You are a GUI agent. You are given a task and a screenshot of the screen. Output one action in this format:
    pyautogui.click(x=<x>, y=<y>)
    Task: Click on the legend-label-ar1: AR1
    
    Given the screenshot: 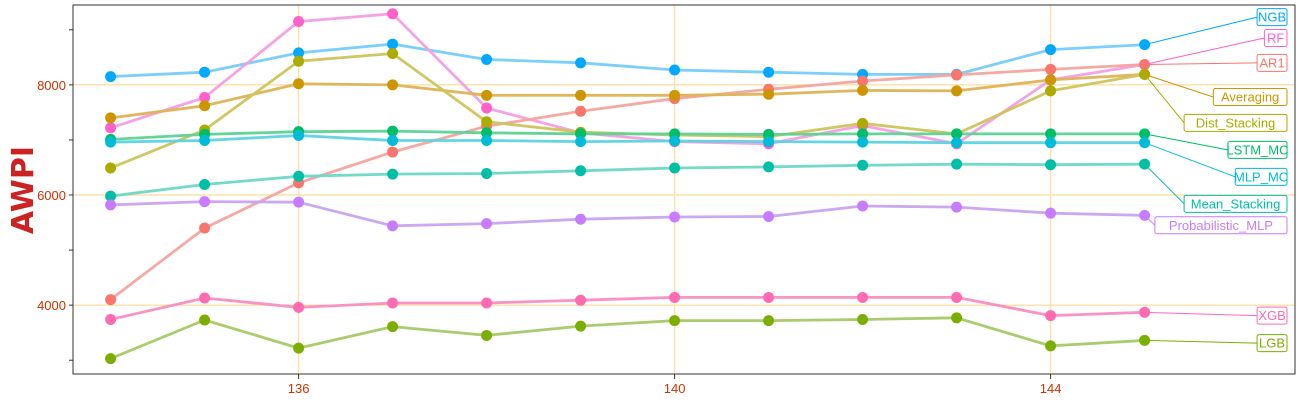 What is the action you would take?
    pyautogui.click(x=1271, y=62)
    